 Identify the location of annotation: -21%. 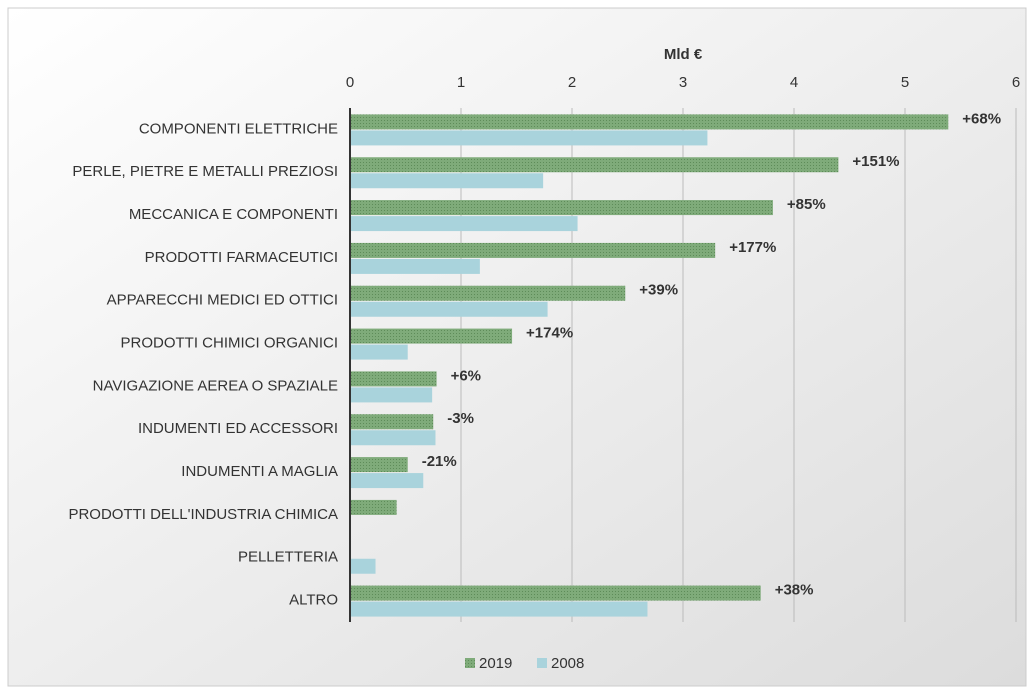
(439, 461).